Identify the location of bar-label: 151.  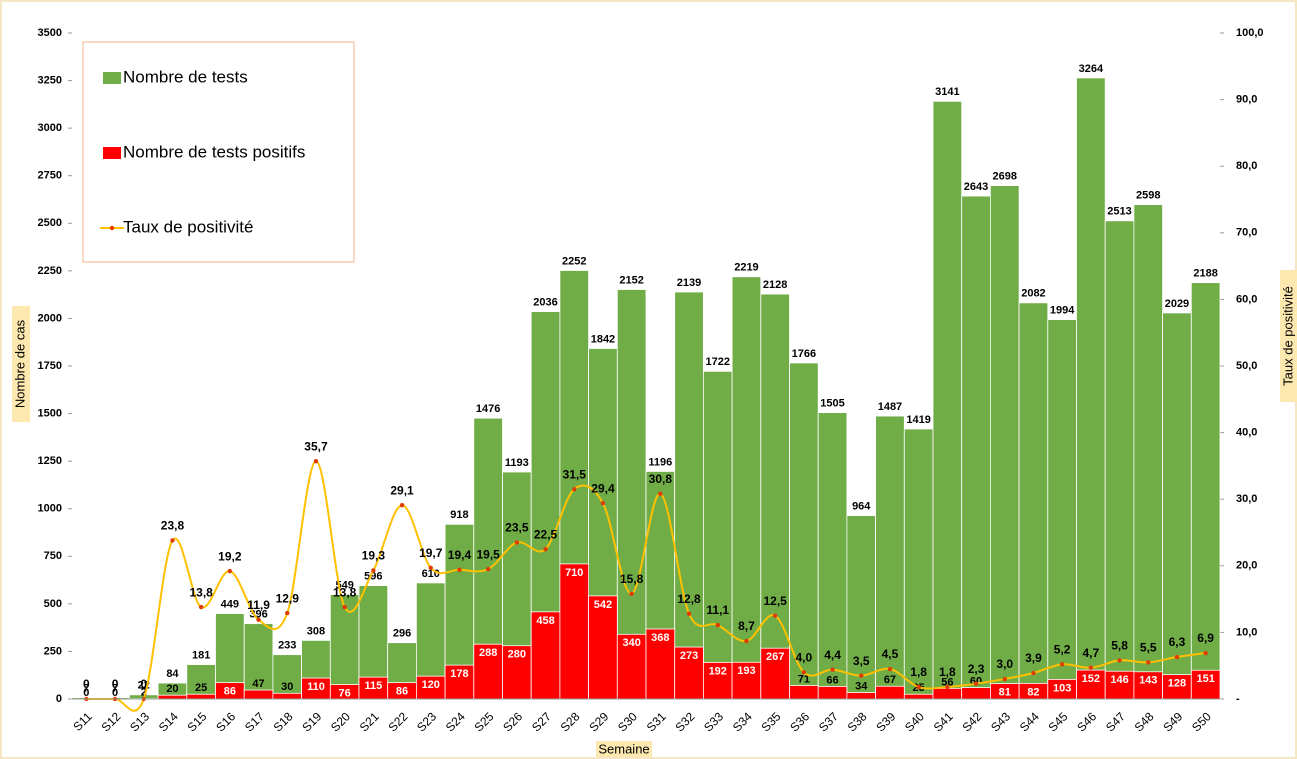
(1205, 679).